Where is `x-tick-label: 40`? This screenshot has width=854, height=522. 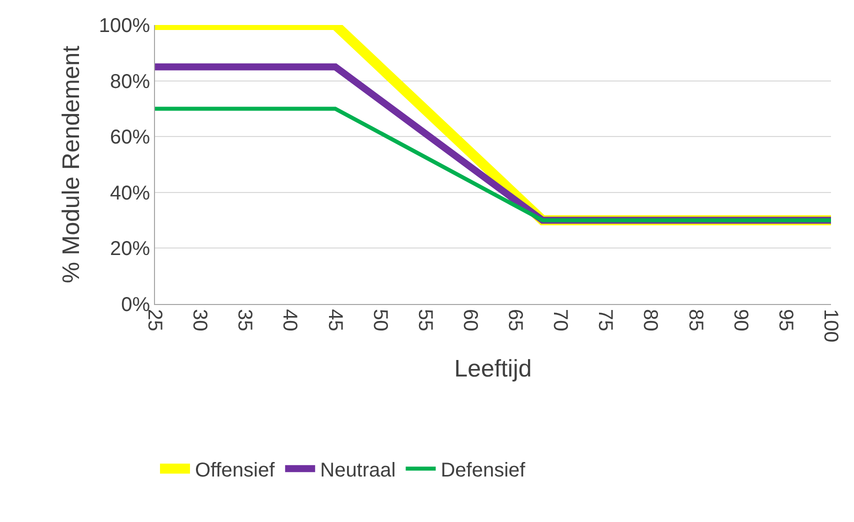
x-tick-label: 40 is located at coordinates (289, 320).